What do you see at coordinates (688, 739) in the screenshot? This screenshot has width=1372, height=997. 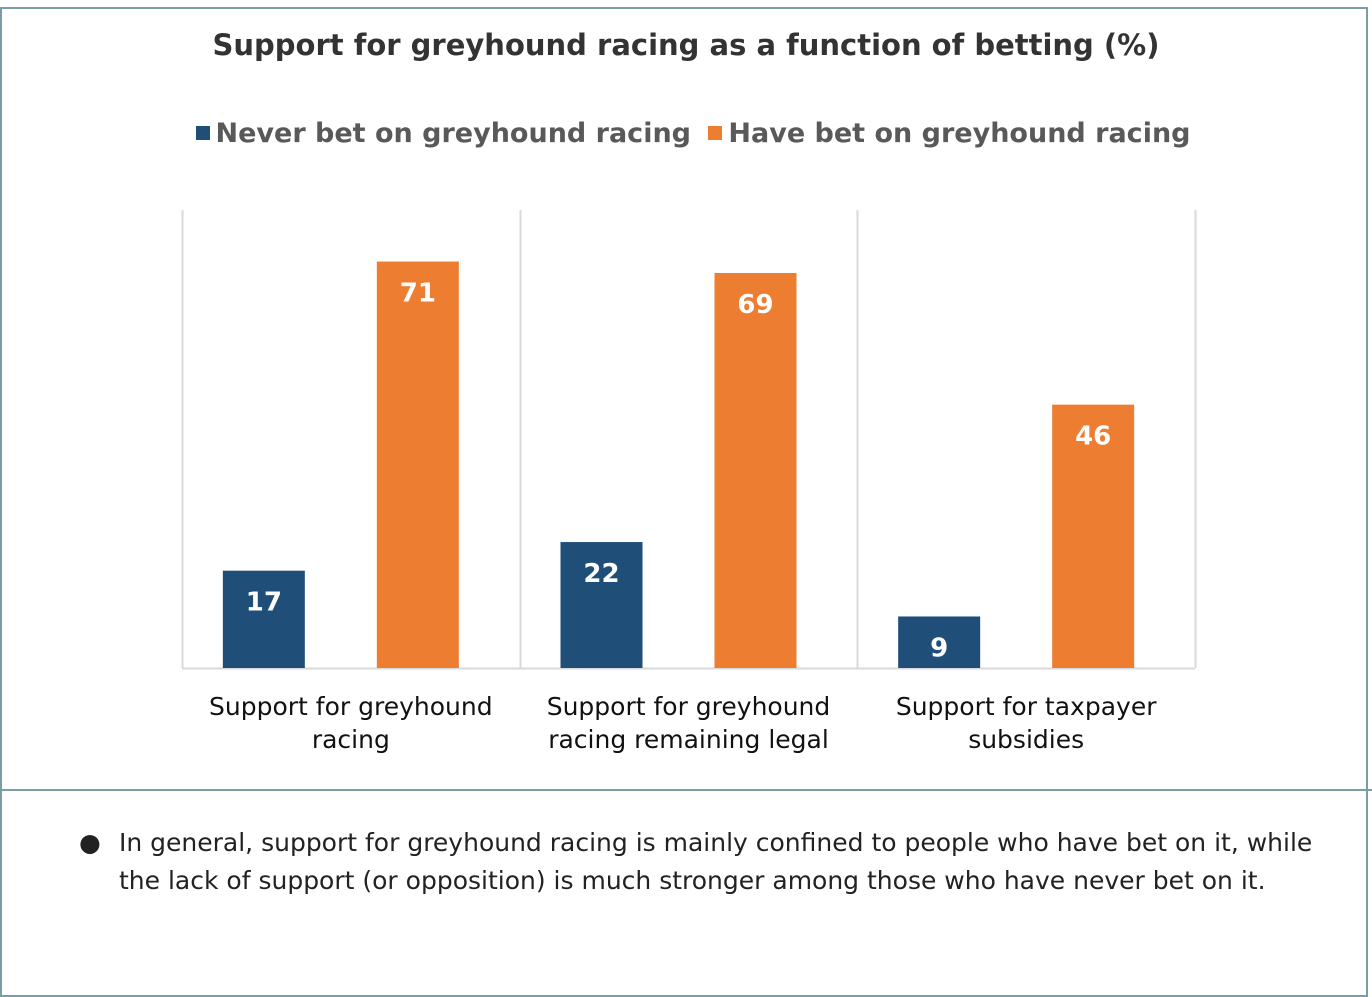 I see `x-tick-label: racing remaining legal` at bounding box center [688, 739].